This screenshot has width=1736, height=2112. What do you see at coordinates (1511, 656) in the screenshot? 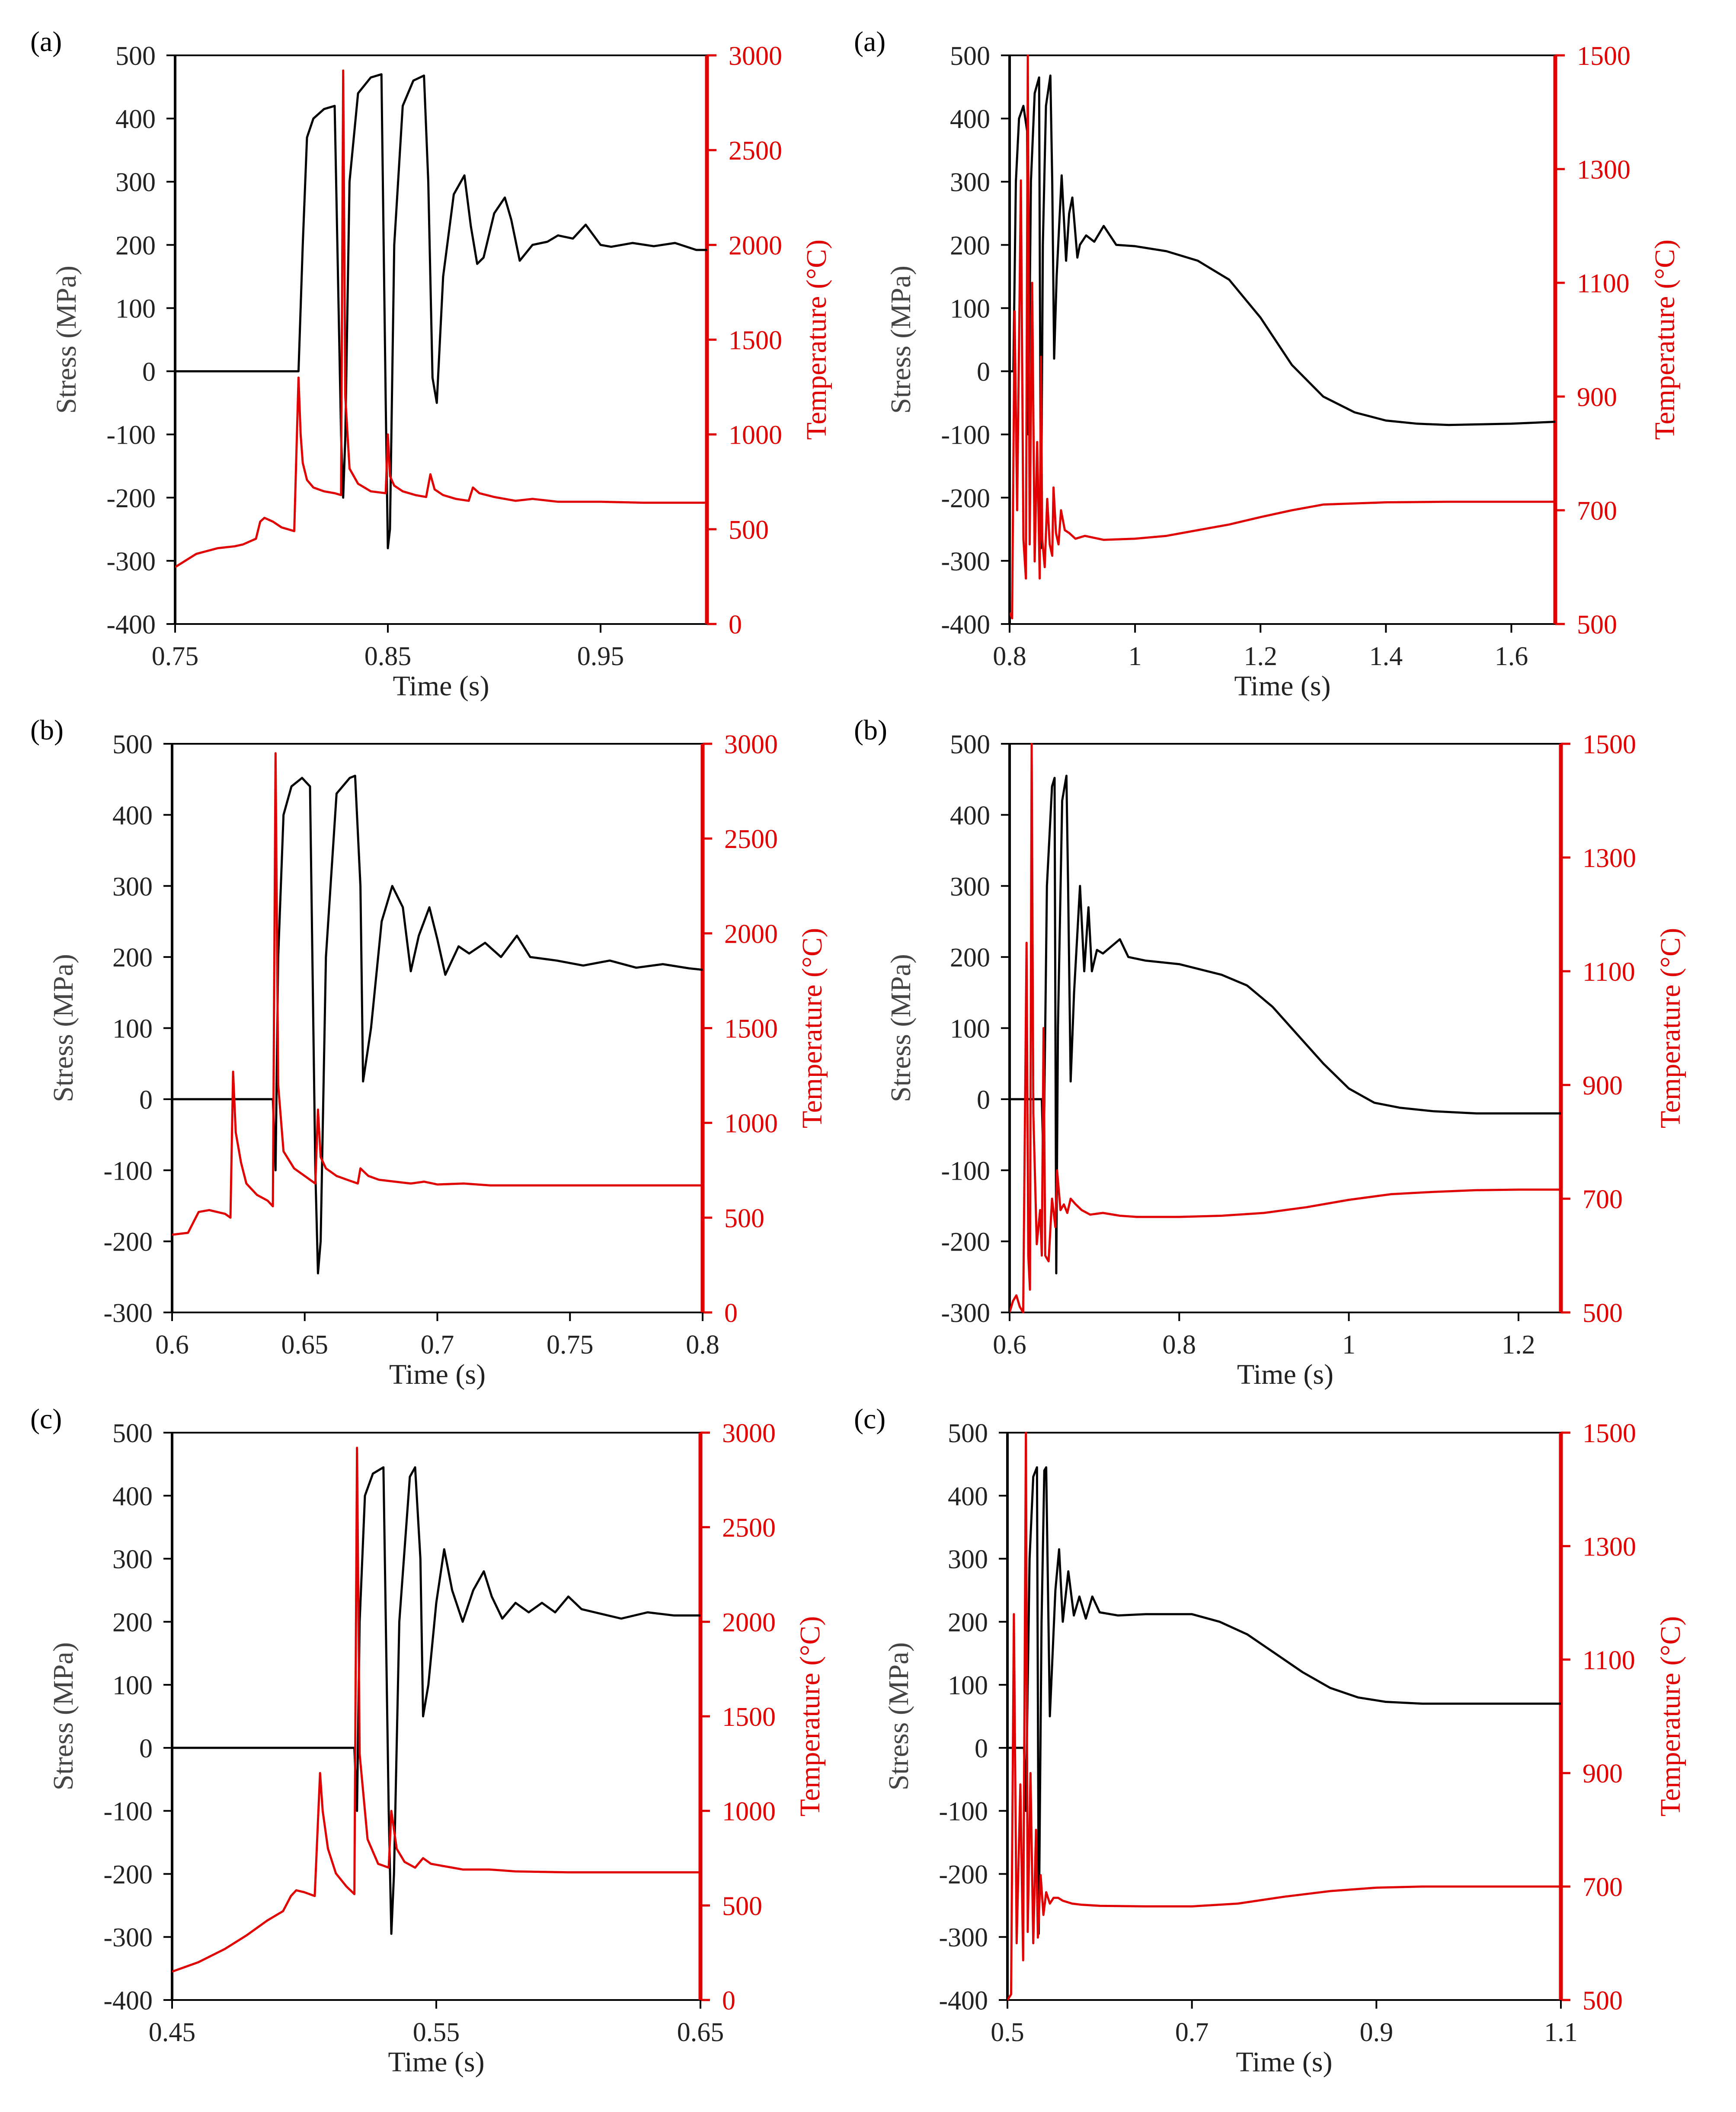
I see `x-tick-label: 1.6` at bounding box center [1511, 656].